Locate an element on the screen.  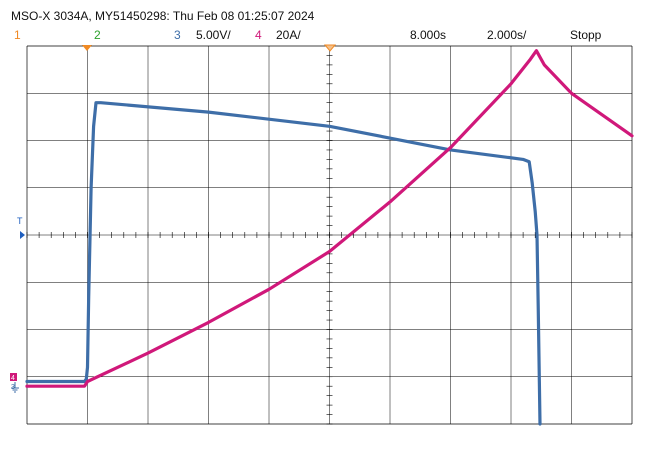
ch4-scale: 20A/ is located at coordinates (288, 35).